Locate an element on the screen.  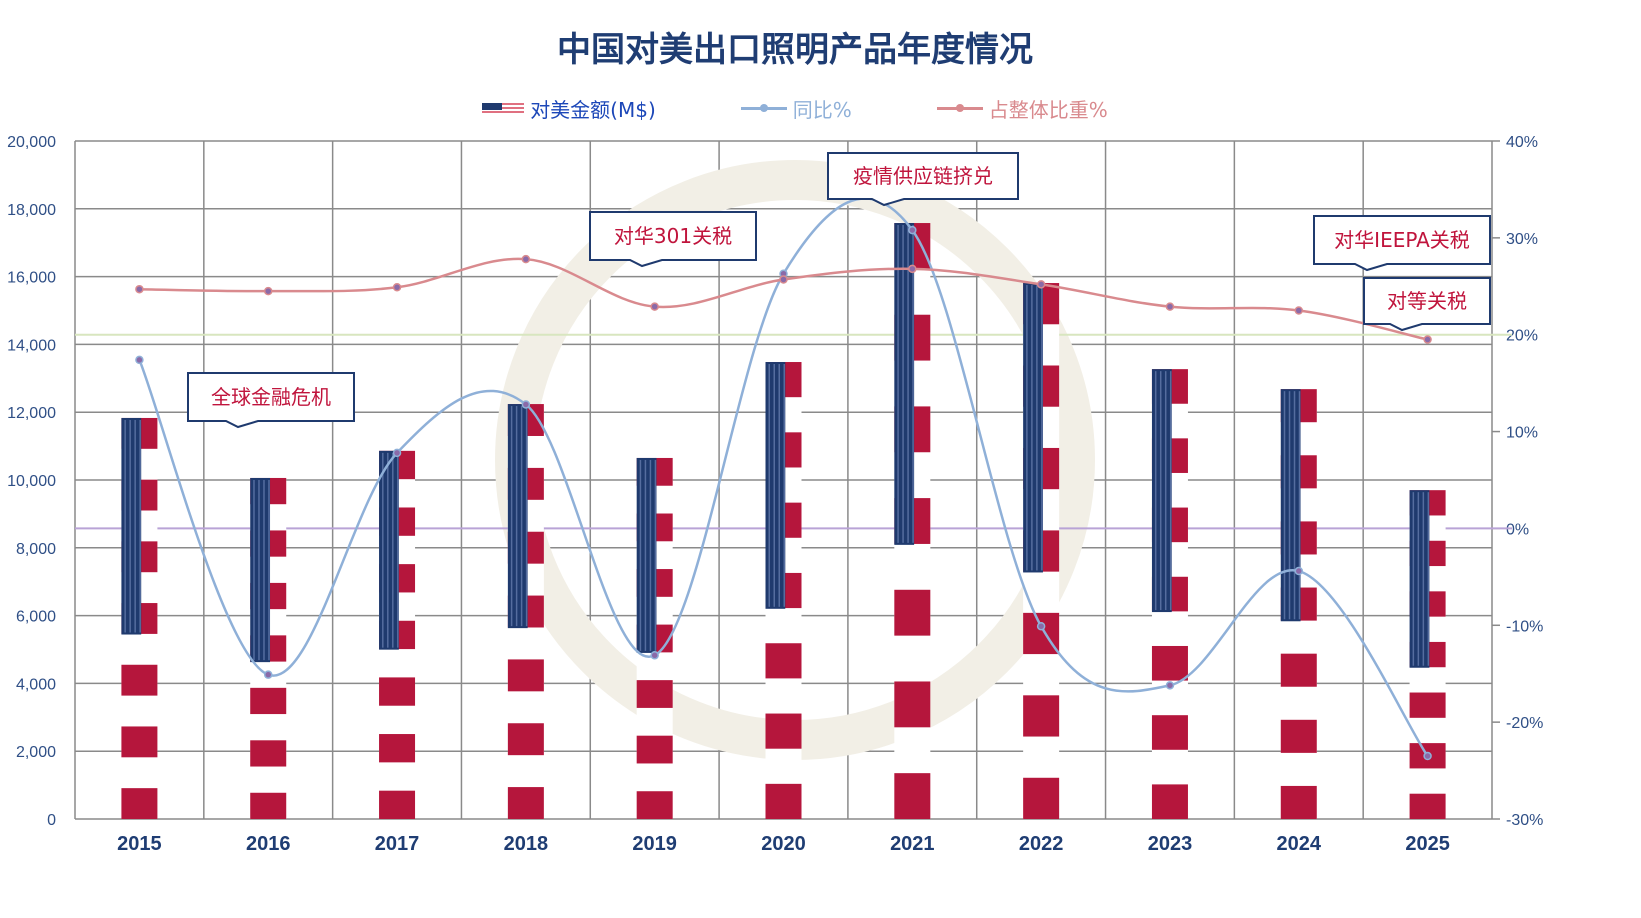
y-tick-label-left: 4,000 is located at coordinates (36, 684).